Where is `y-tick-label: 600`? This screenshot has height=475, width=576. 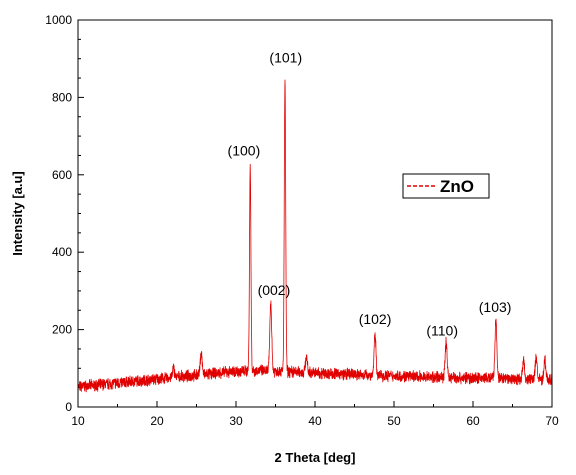
y-tick-label: 600 is located at coordinates (62, 175).